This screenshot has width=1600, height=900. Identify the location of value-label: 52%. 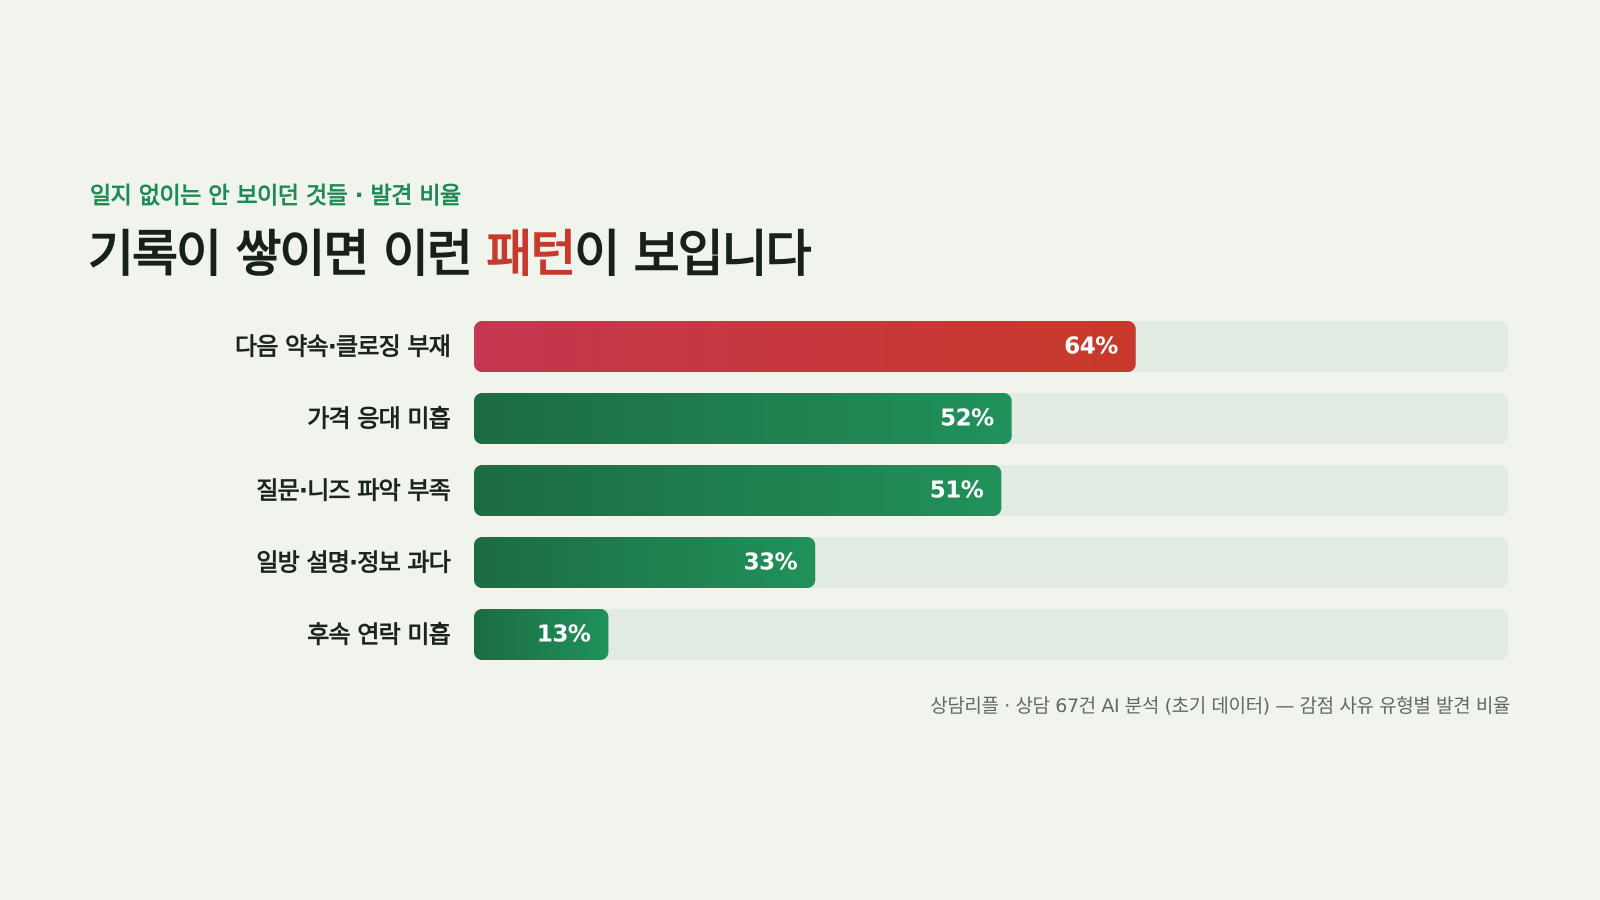
(967, 419).